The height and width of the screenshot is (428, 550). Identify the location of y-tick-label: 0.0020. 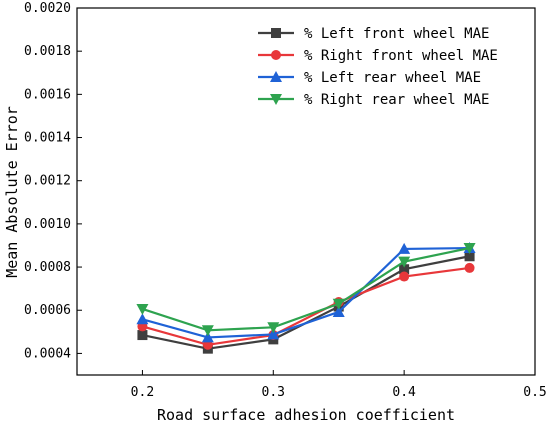
(47, 8).